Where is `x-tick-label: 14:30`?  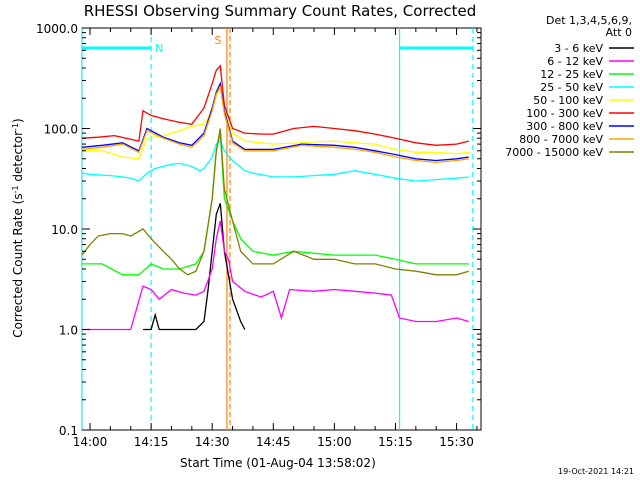 x-tick-label: 14:30 is located at coordinates (212, 442).